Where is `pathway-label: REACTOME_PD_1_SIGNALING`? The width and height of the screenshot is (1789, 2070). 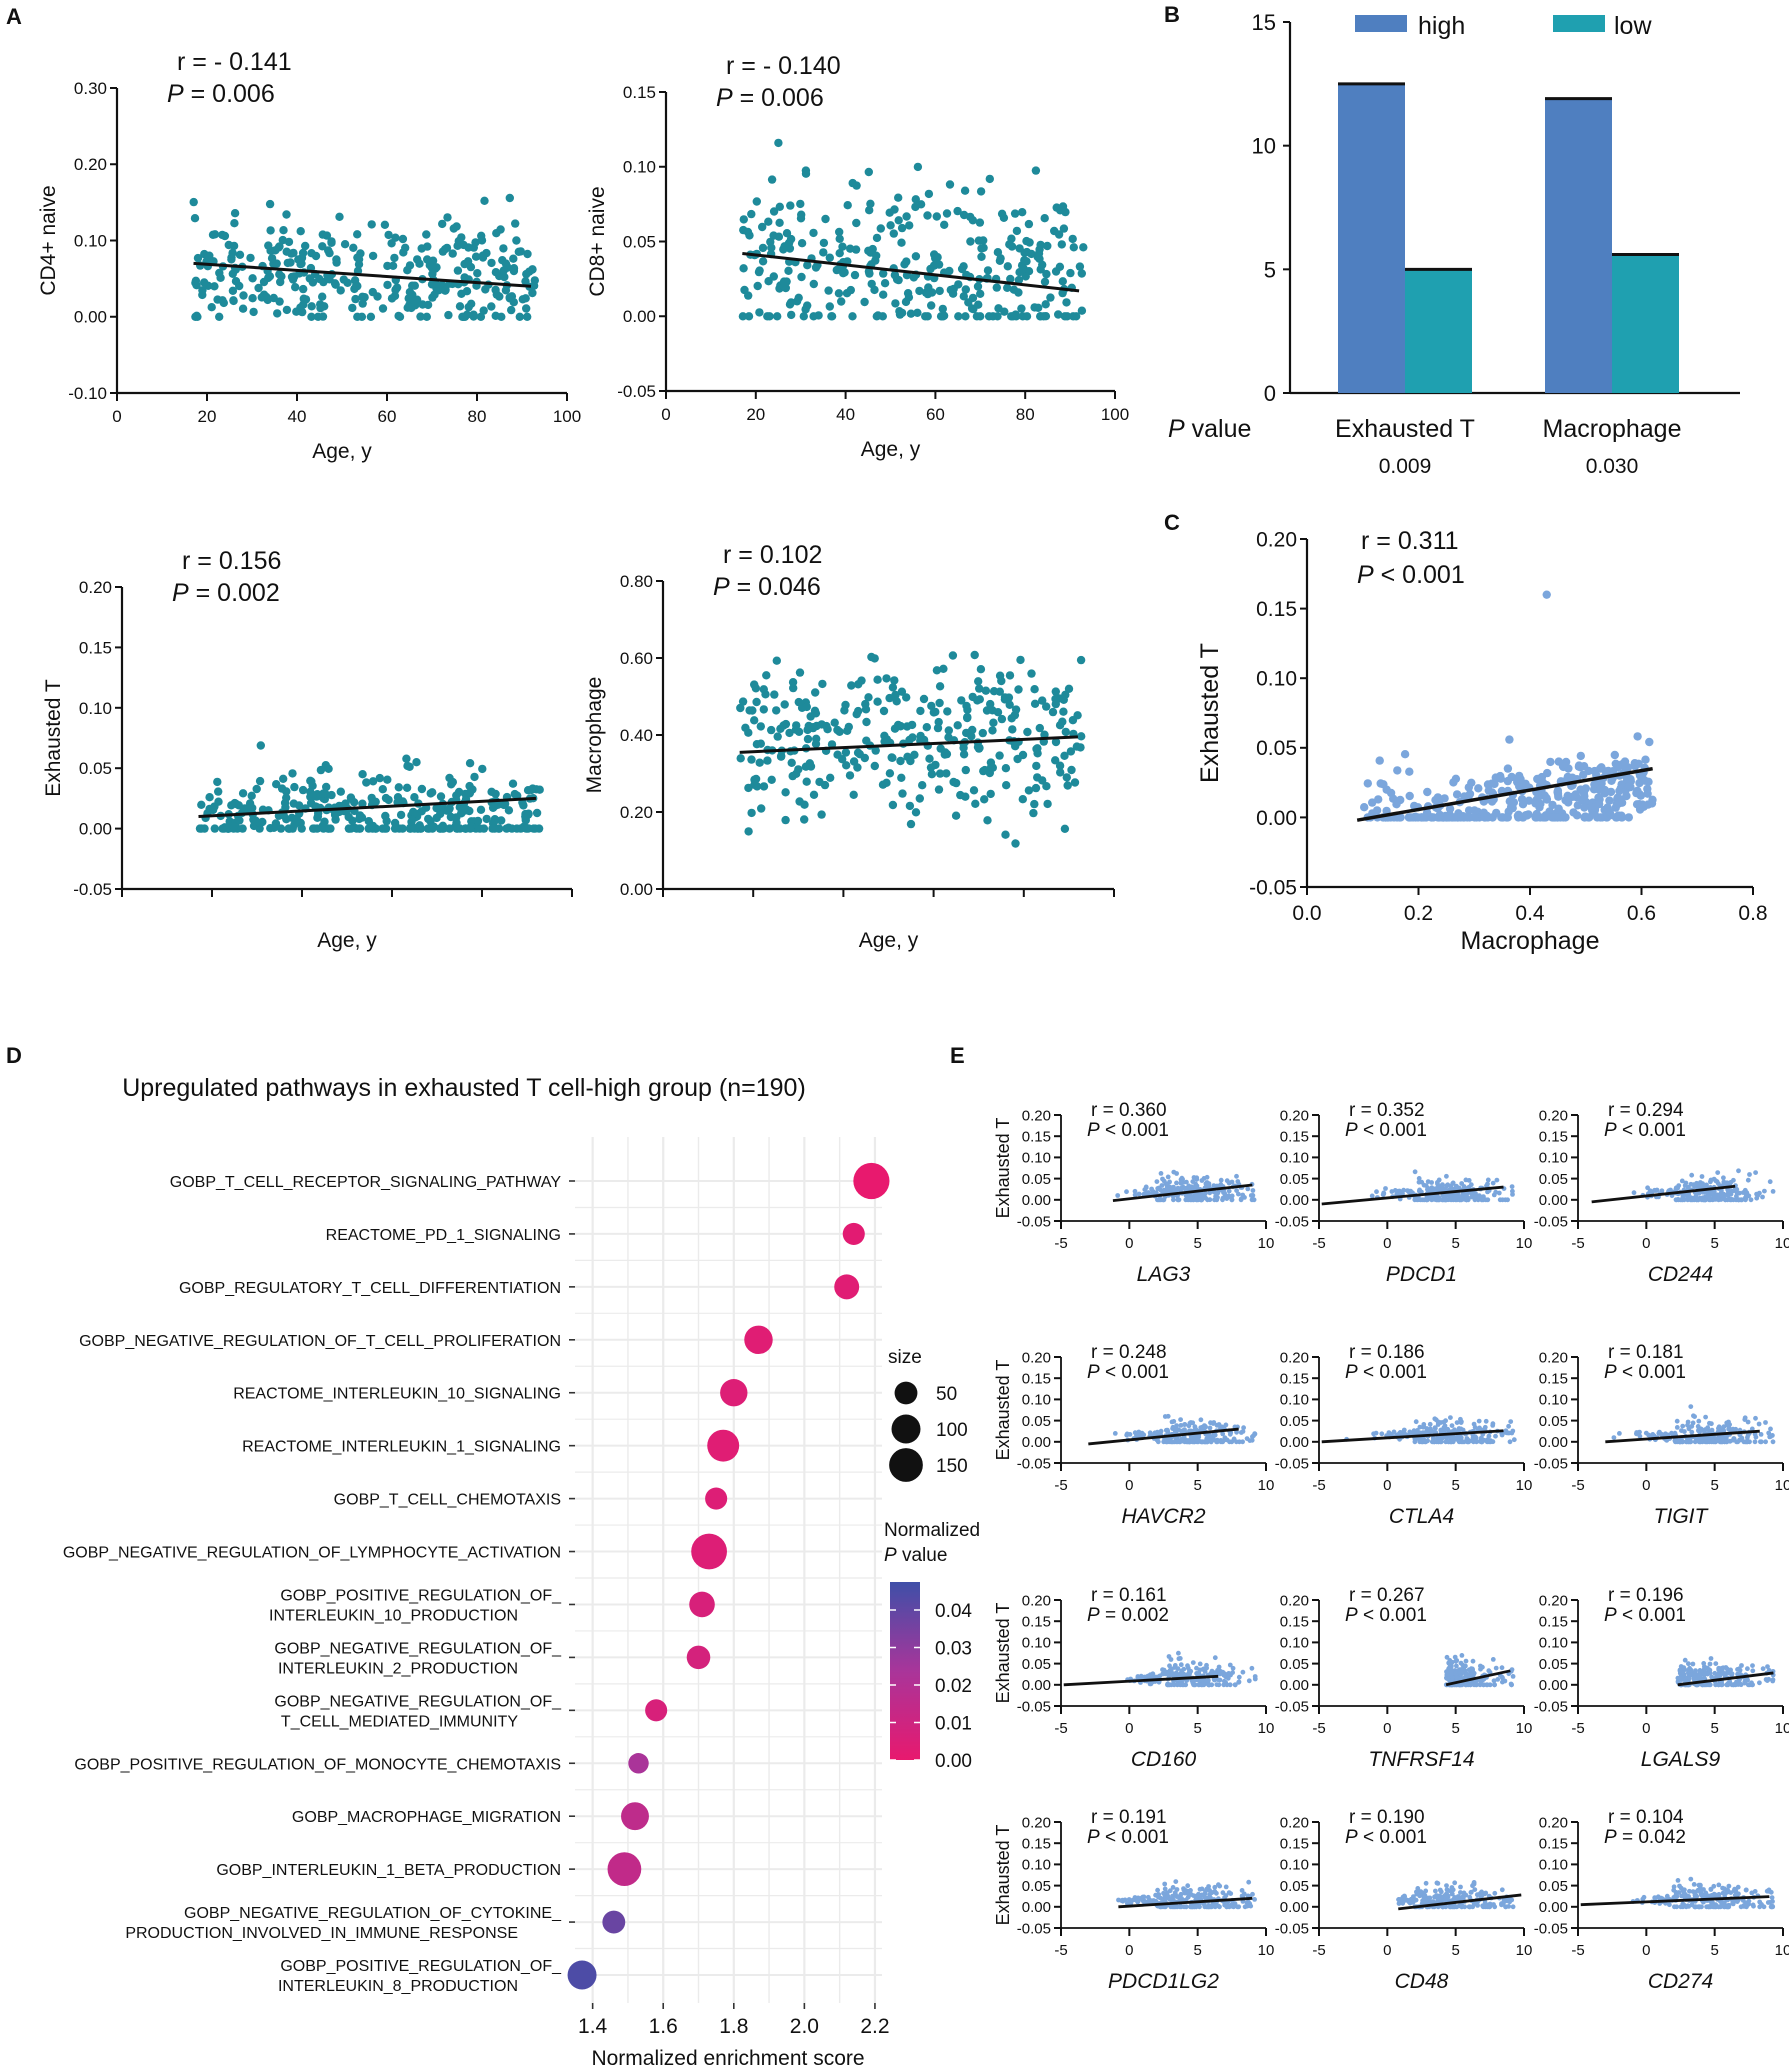
pathway-label: REACTOME_PD_1_SIGNALING is located at coordinates (443, 1235).